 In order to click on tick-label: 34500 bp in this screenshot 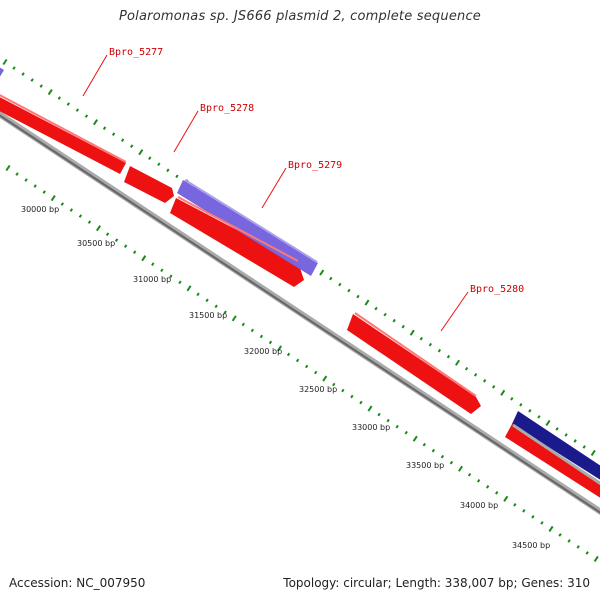, I will do `click(531, 545)`.